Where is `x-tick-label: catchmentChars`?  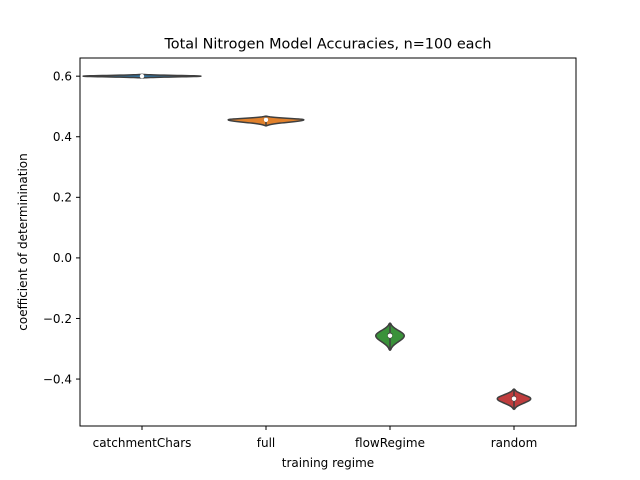 x-tick-label: catchmentChars is located at coordinates (142, 443).